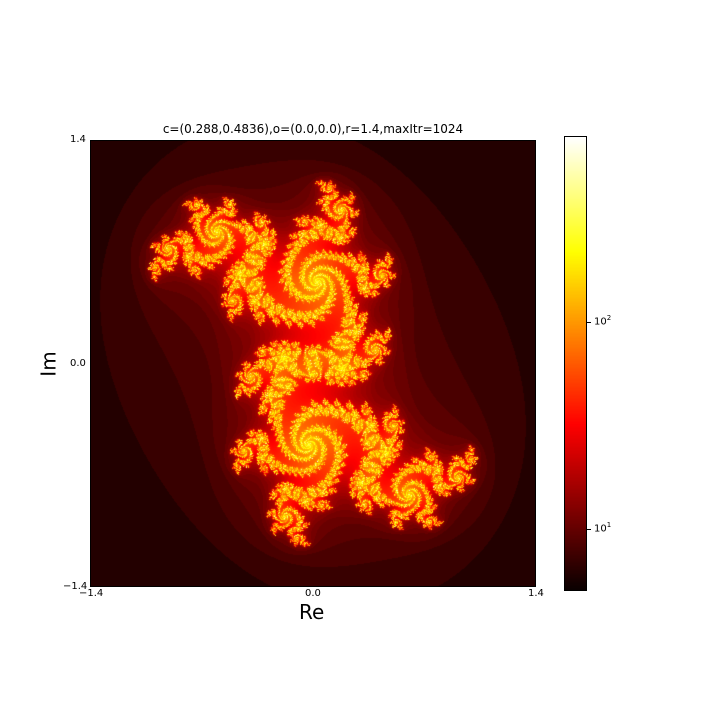  I want to click on y-axis-label: Im, so click(48, 364).